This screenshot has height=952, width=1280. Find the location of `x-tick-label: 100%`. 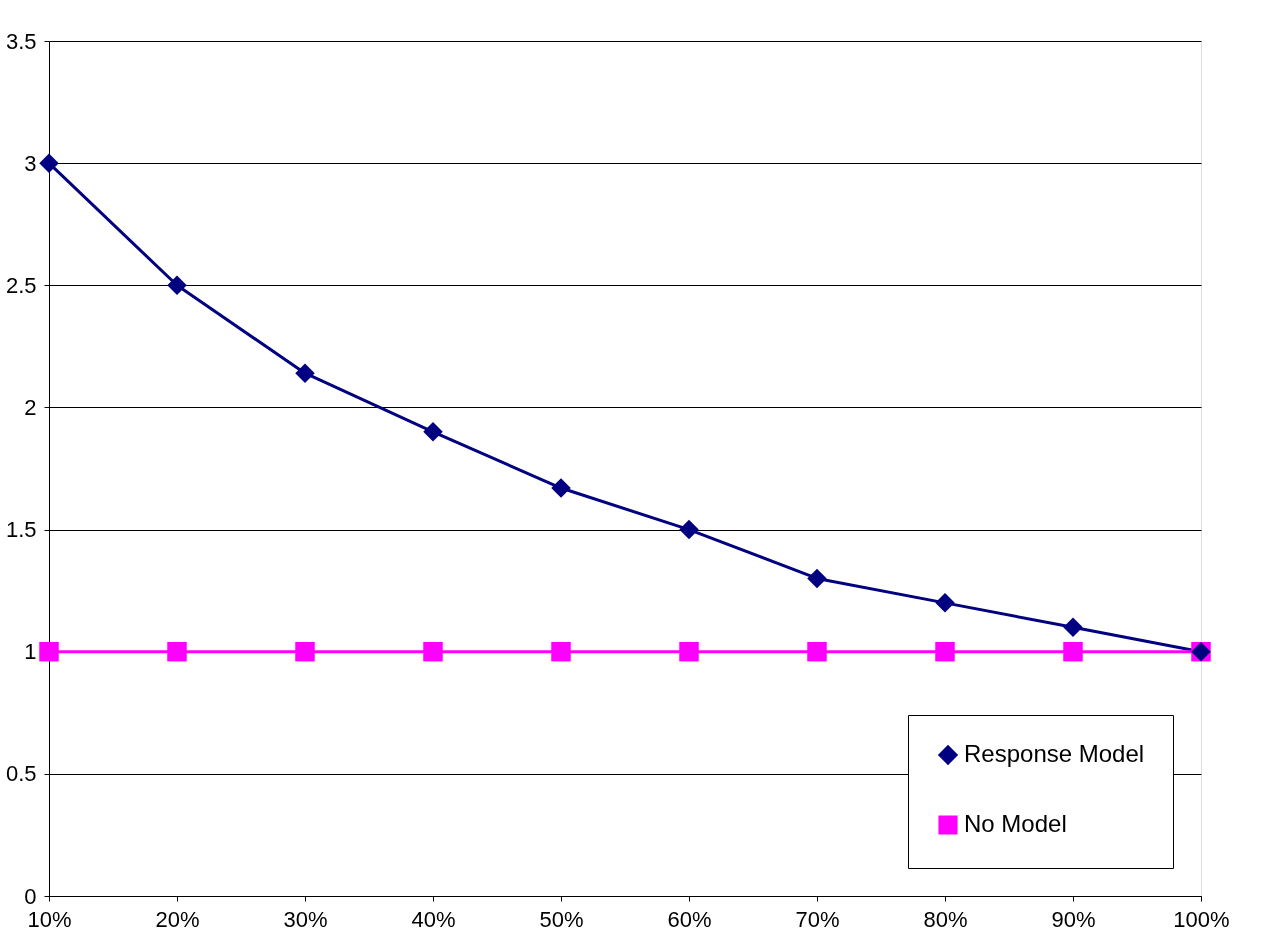

x-tick-label: 100% is located at coordinates (1201, 919).